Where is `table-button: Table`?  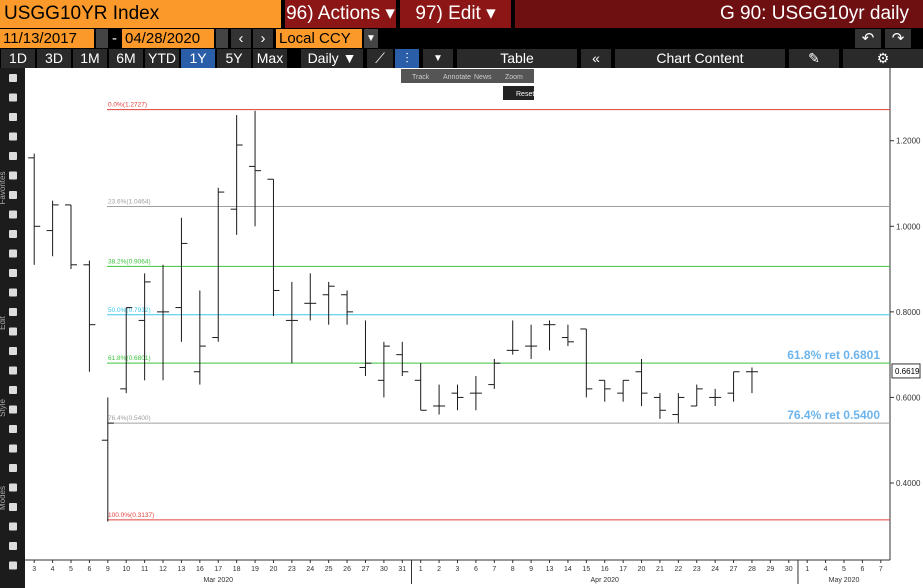
table-button: Table is located at coordinates (517, 58).